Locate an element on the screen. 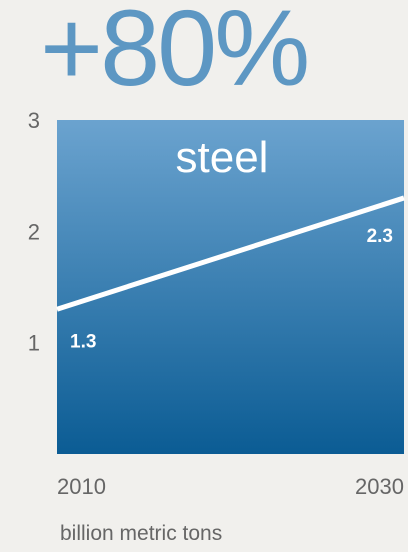  x-tick-label: 2010 is located at coordinates (81, 486).